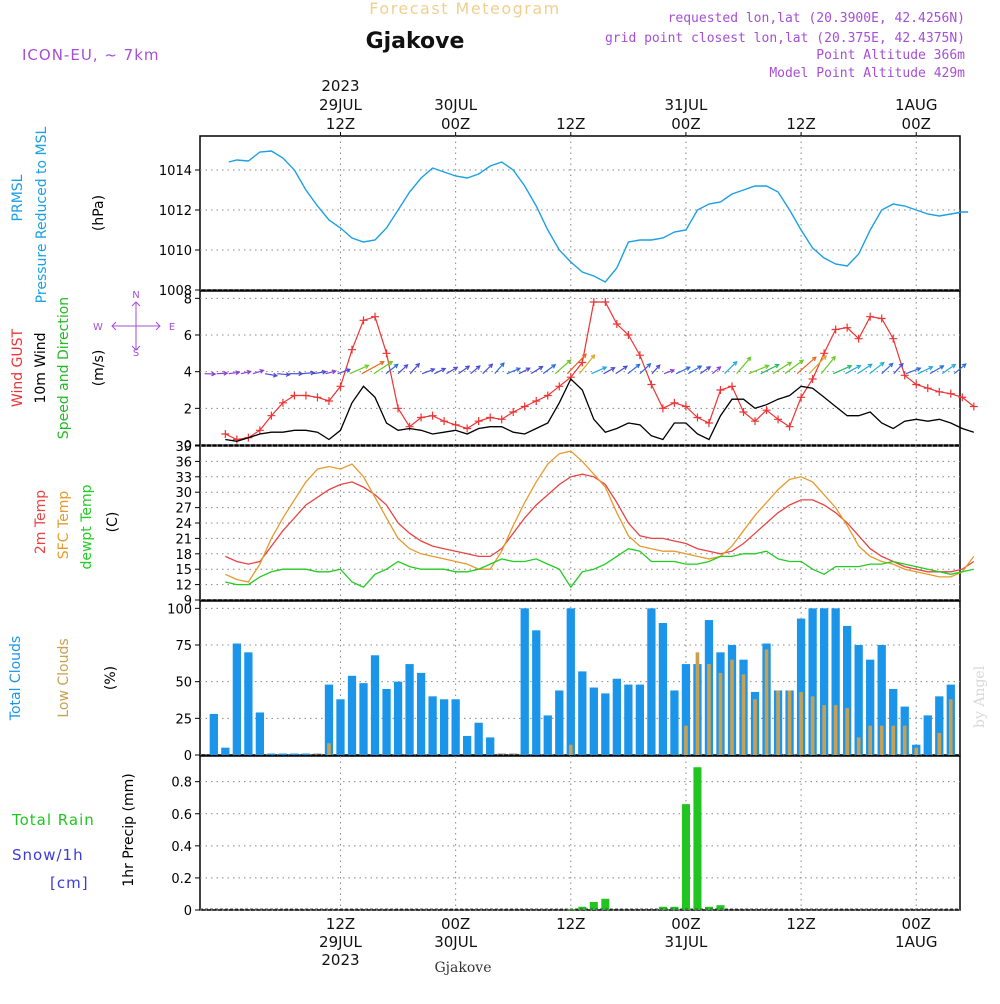 This screenshot has height=1004, width=1000. I want to click on clouds-ytick-label: 0, so click(188, 756).